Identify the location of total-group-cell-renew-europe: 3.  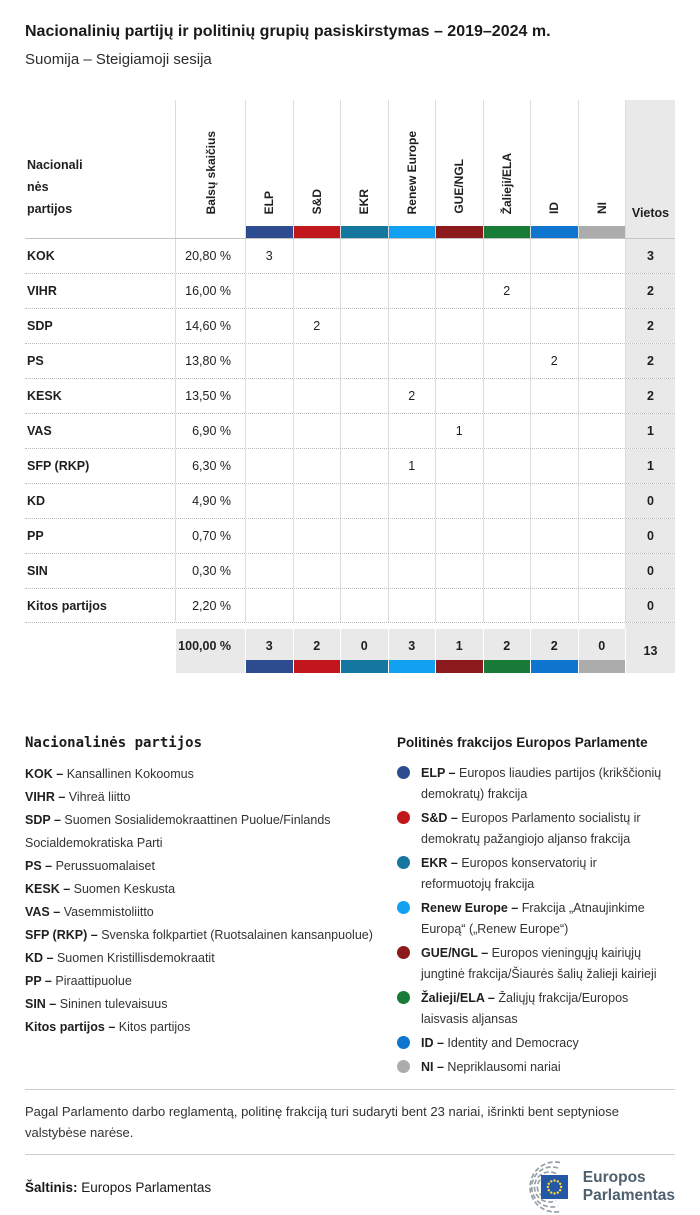
(411, 651).